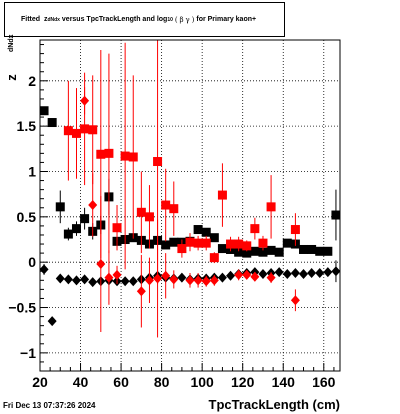 The height and width of the screenshot is (414, 400). What do you see at coordinates (32, 171) in the screenshot?
I see `y-tick-label: 1` at bounding box center [32, 171].